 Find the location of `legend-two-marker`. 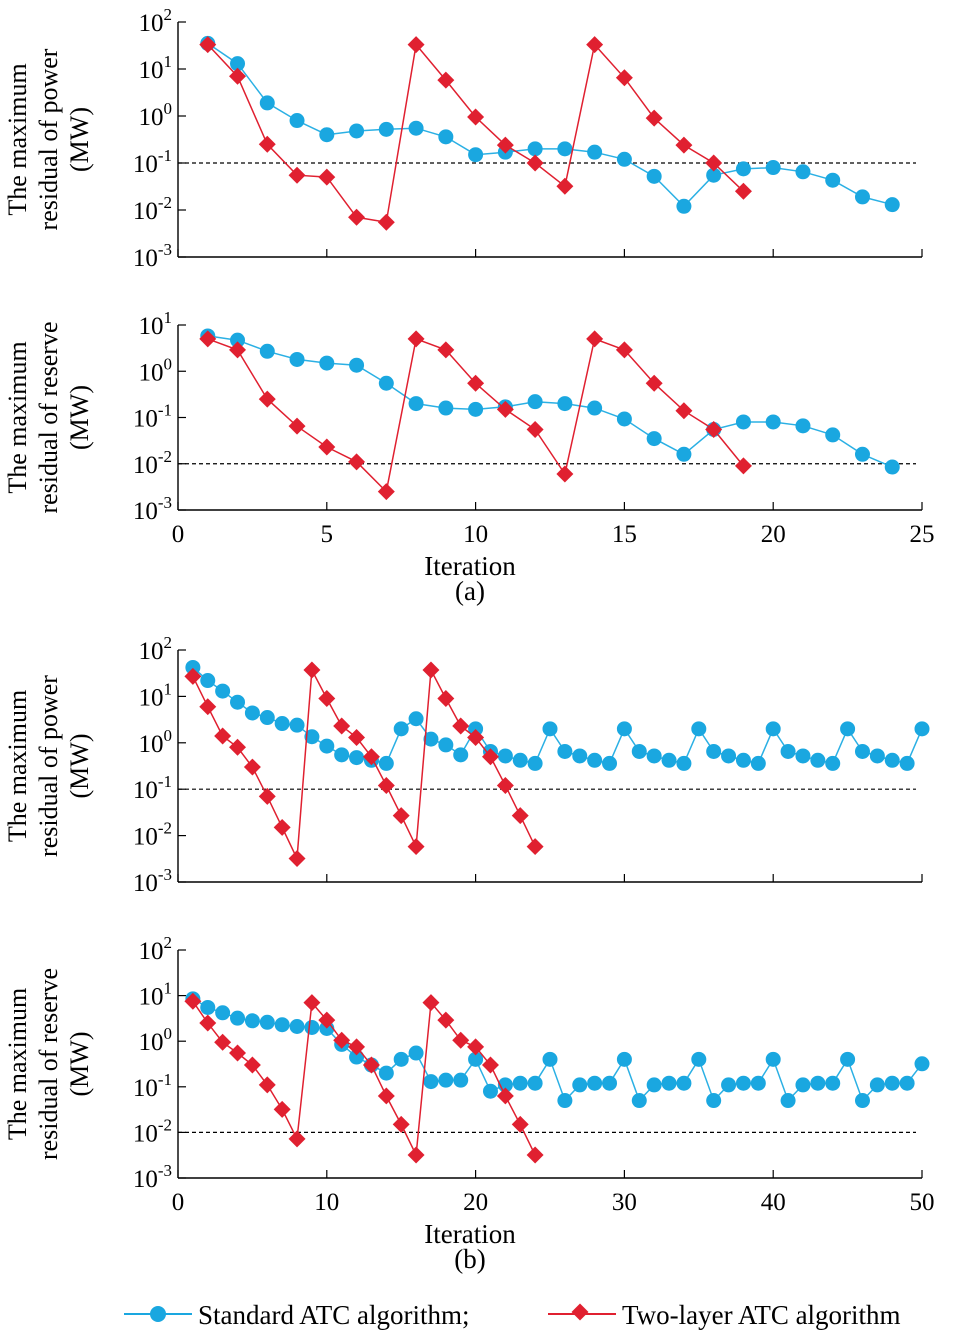

legend-two-marker is located at coordinates (580, 1312).